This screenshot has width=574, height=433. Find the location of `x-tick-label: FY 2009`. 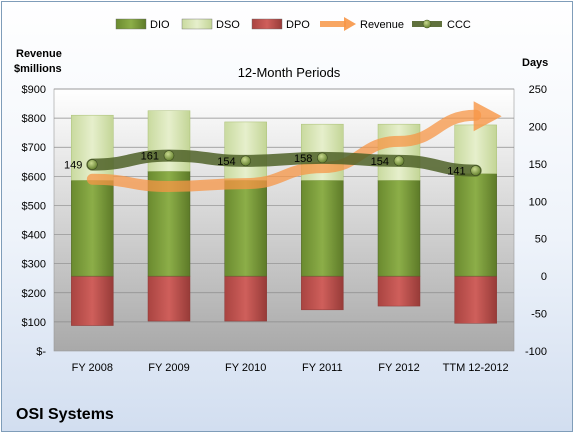

x-tick-label: FY 2009 is located at coordinates (168, 368).